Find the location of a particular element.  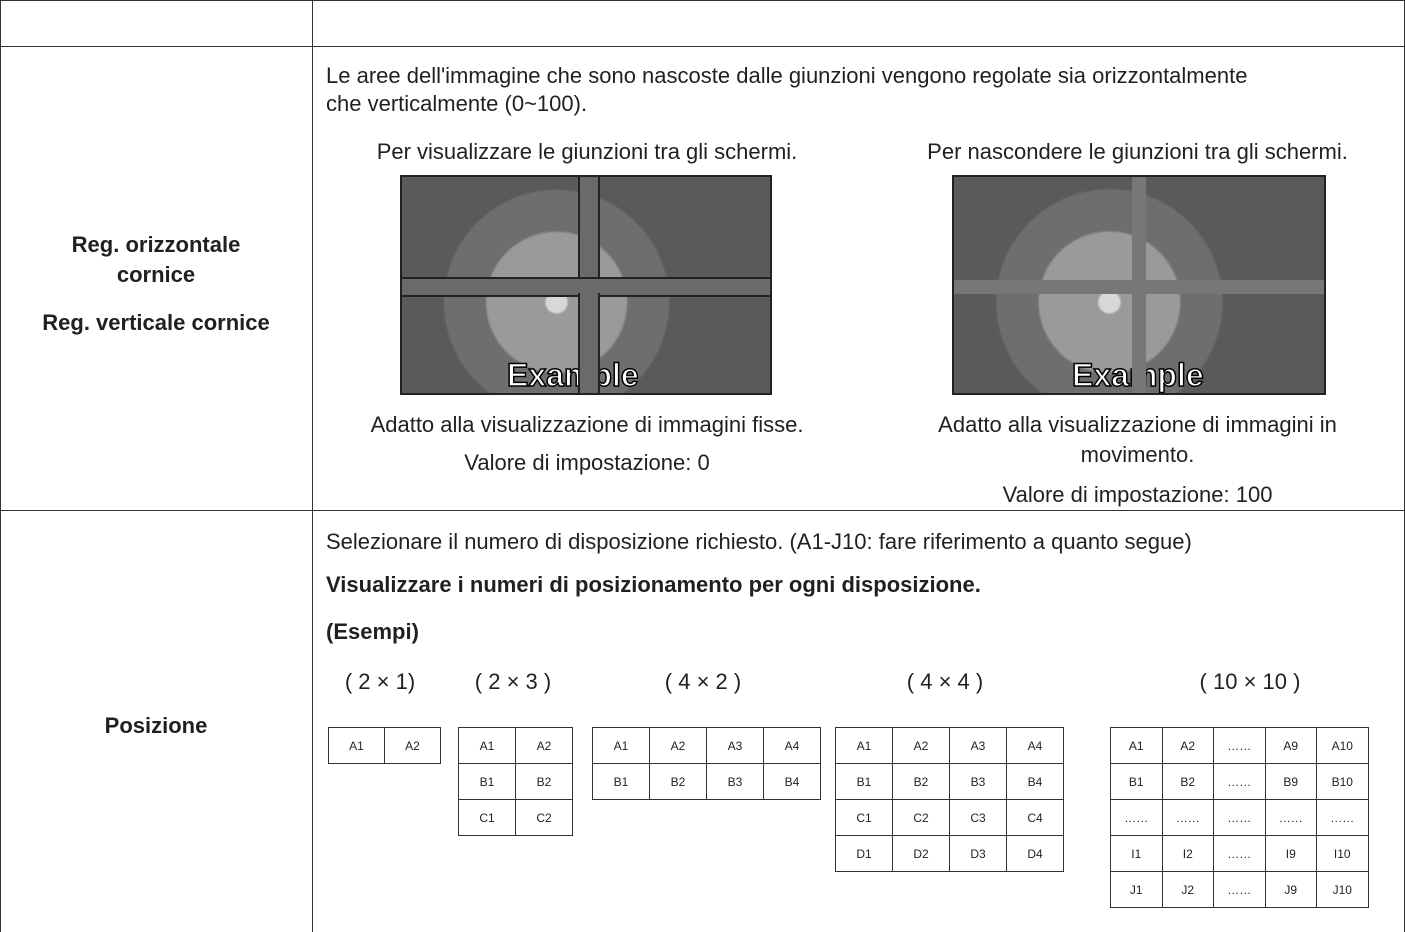

grid-cell: J10 is located at coordinates (1342, 889).